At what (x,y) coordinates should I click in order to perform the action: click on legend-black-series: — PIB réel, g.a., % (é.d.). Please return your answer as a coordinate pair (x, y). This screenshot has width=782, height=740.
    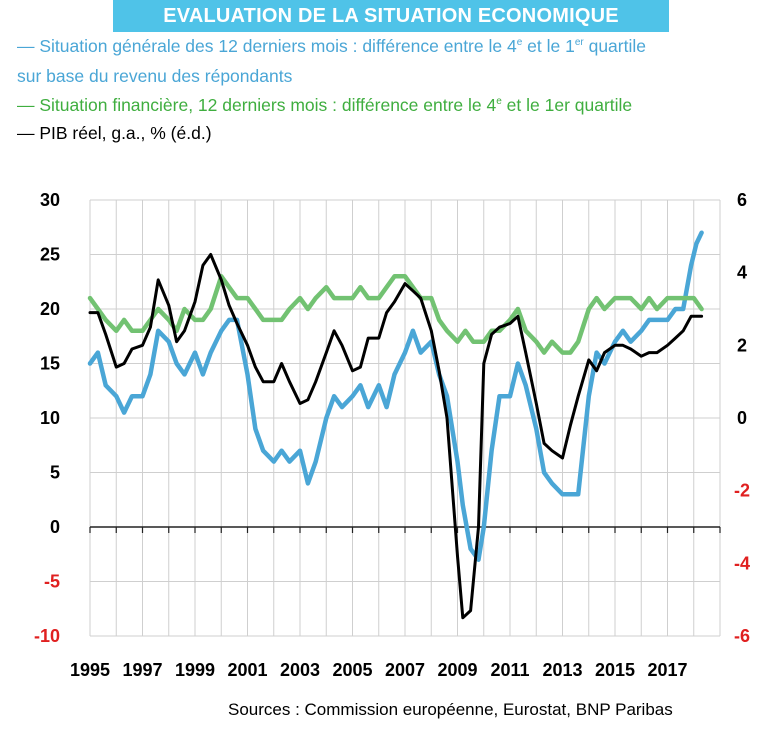
    Looking at the image, I should click on (114, 133).